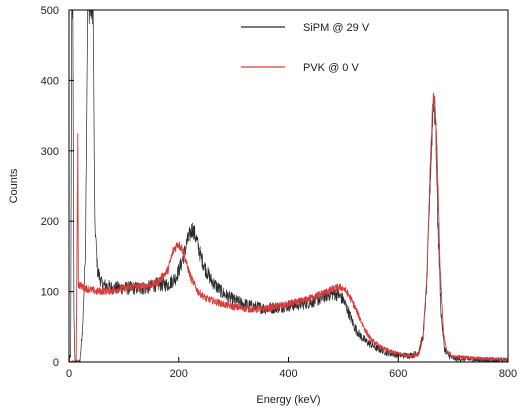 This screenshot has height=417, width=524. Describe the element at coordinates (50, 11) in the screenshot. I see `y-tick-label-500: 500` at that location.